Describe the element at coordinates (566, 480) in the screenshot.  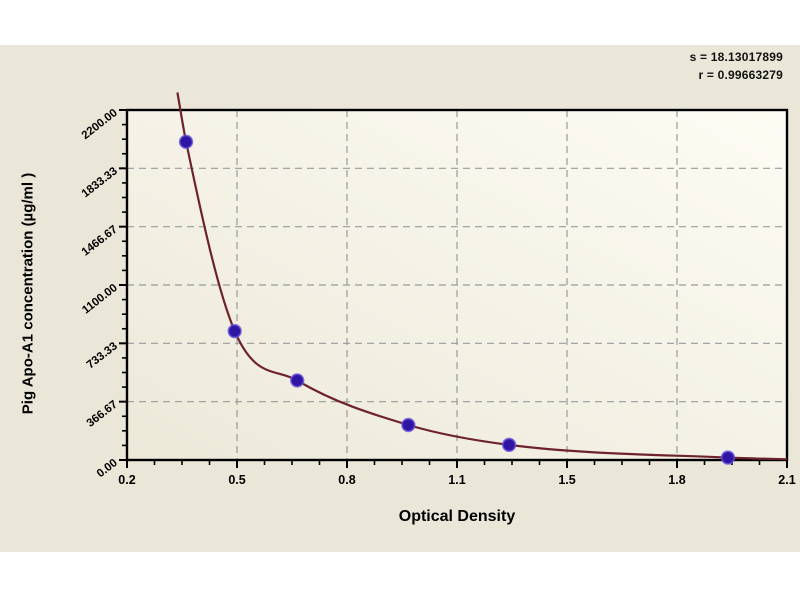
I see `x-tick-label: 1.5` at that location.